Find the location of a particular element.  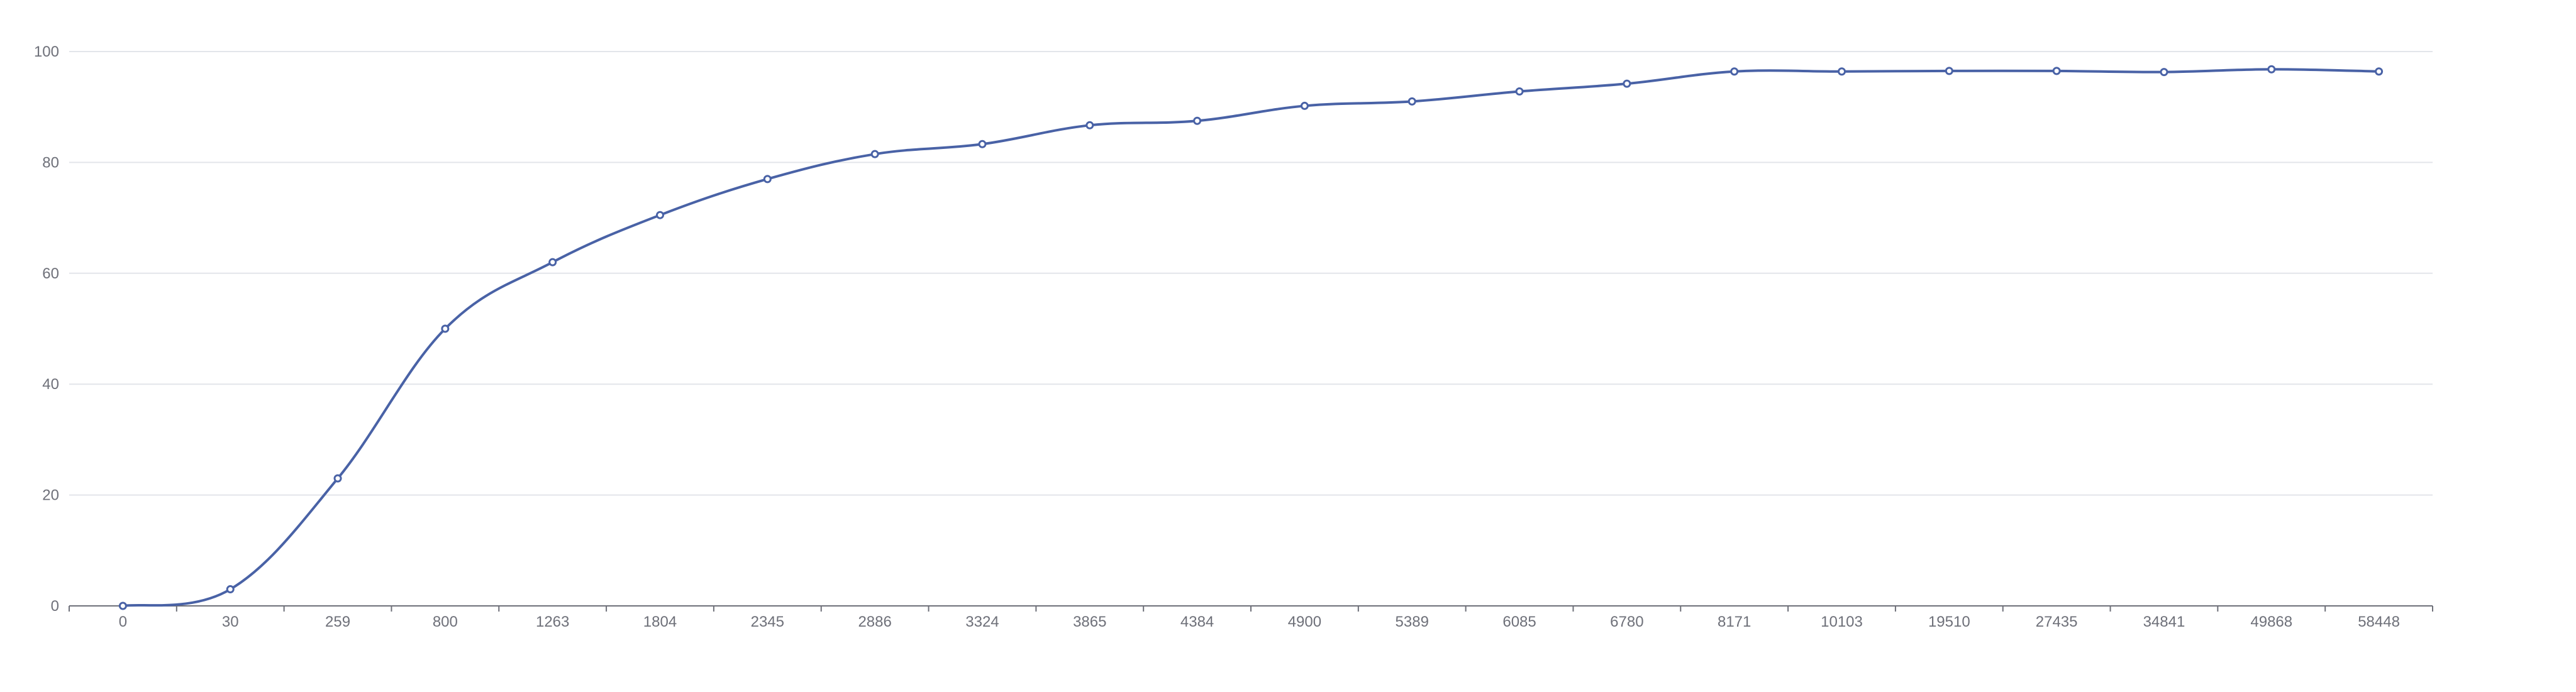

x-tick-label-19510: 19510 is located at coordinates (1949, 621).